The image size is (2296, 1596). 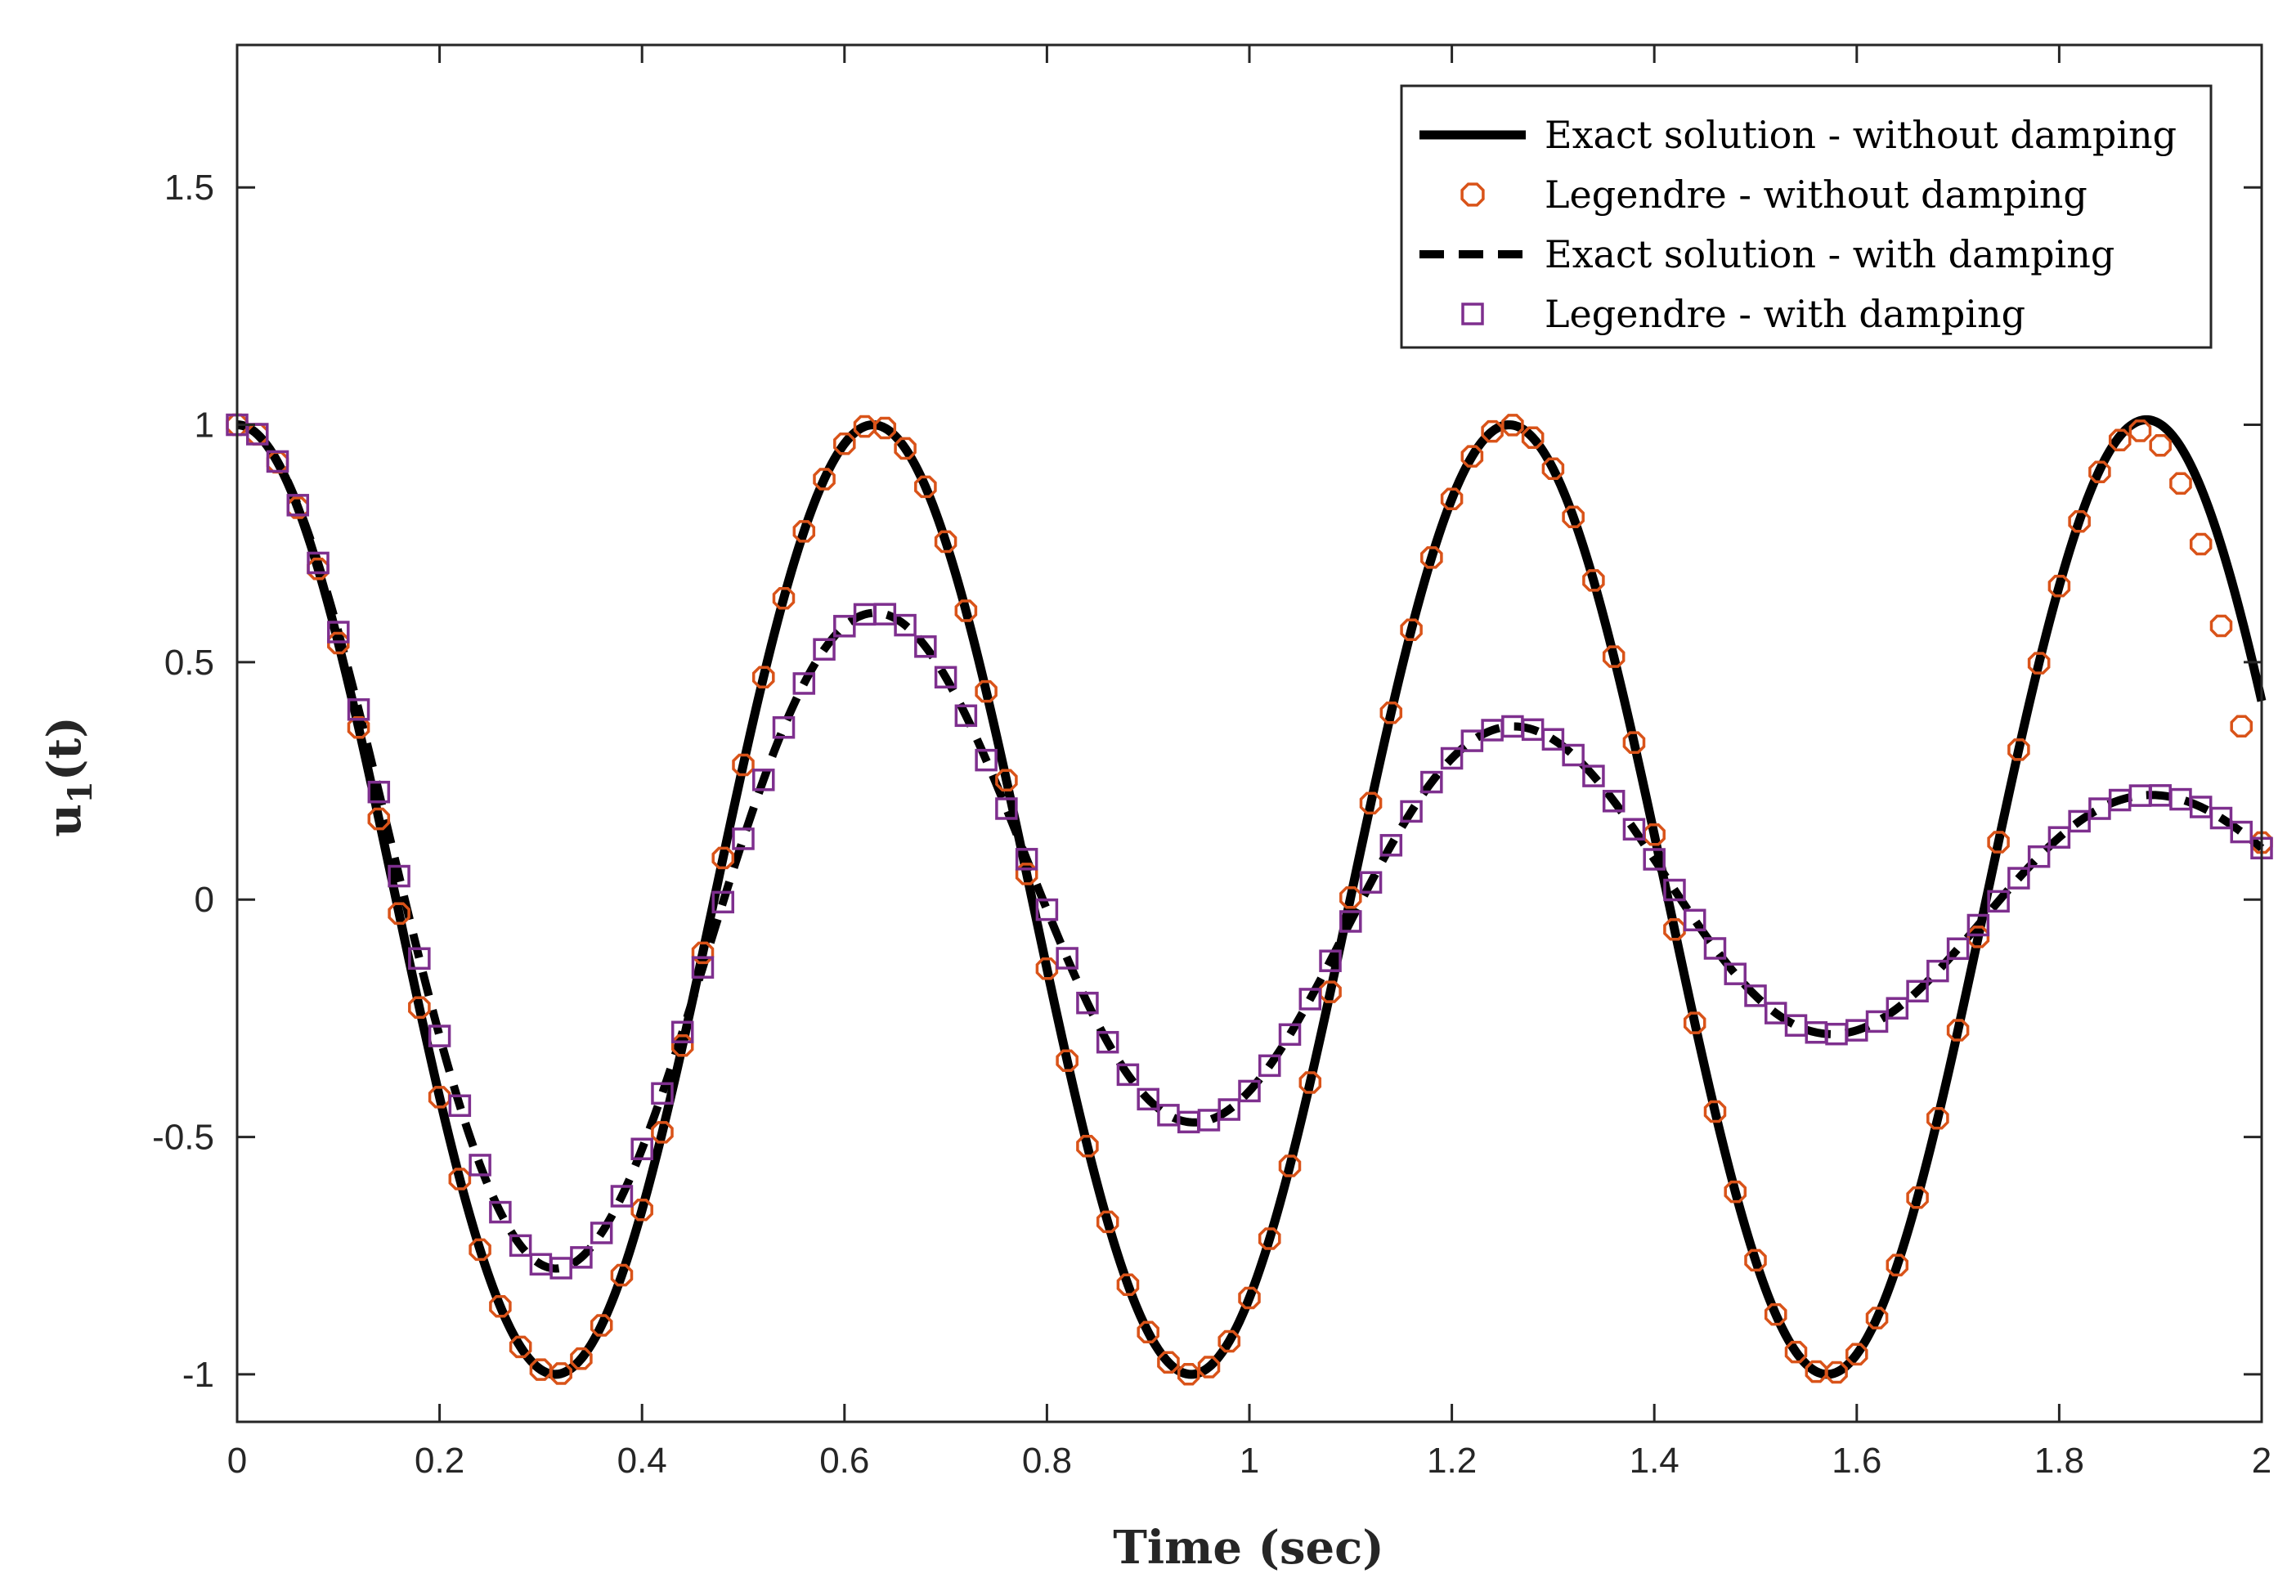 I want to click on x-tick-label: 1.6, so click(x=1856, y=1461).